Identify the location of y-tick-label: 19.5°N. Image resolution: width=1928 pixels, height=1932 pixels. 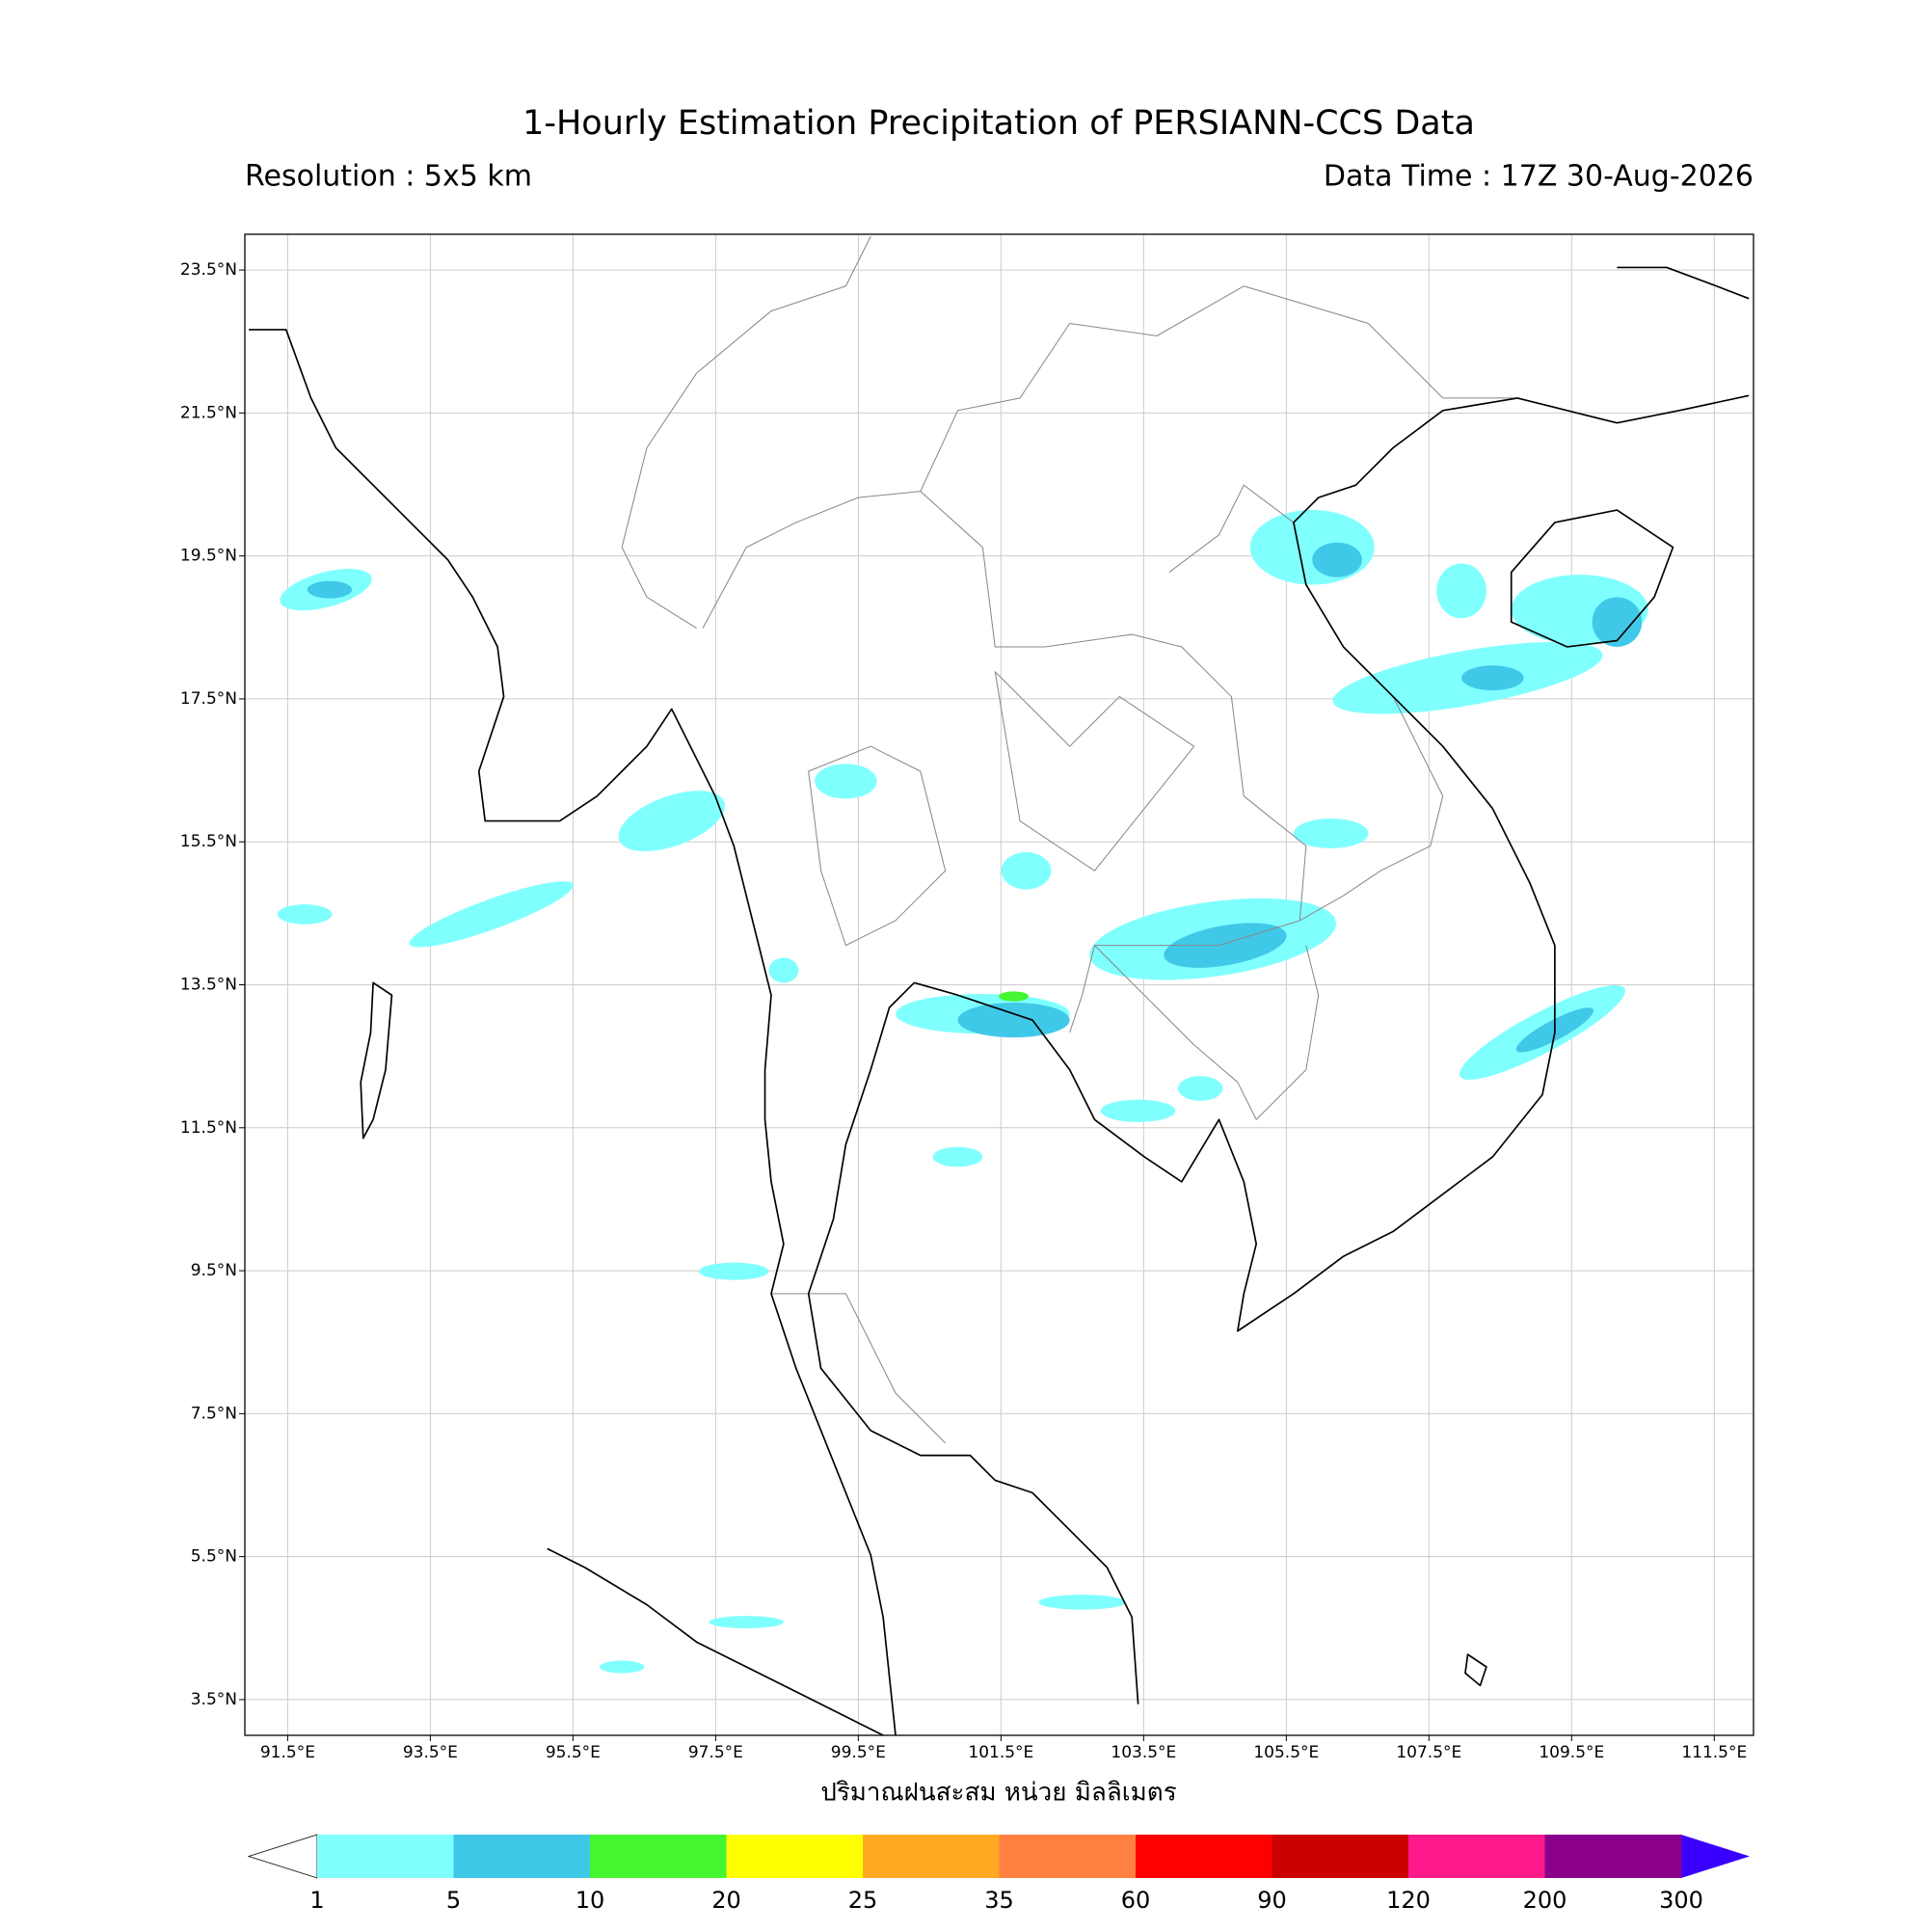
(208, 556).